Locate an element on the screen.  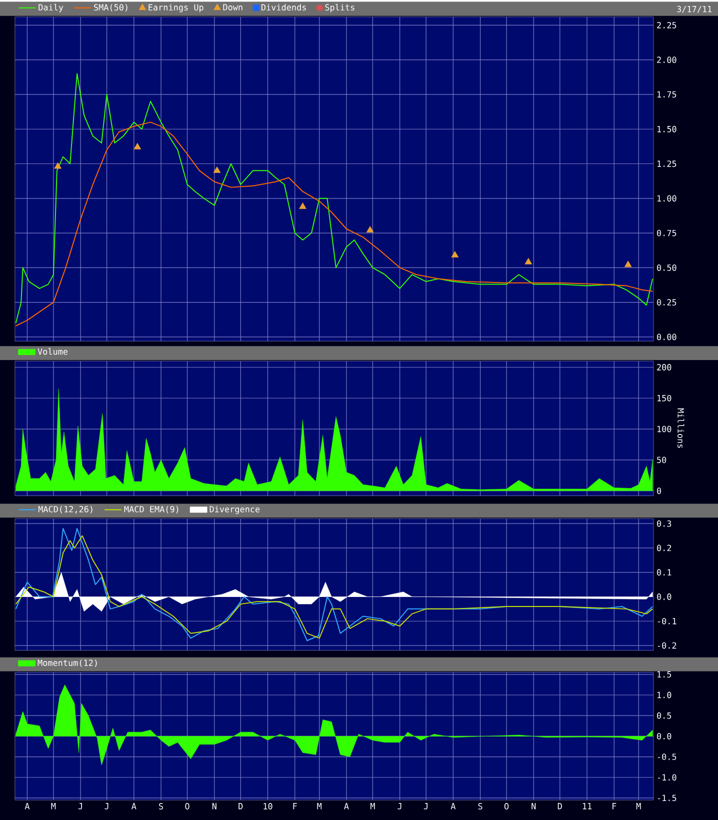
legend-label: MACD EMA(9) is located at coordinates (151, 510).